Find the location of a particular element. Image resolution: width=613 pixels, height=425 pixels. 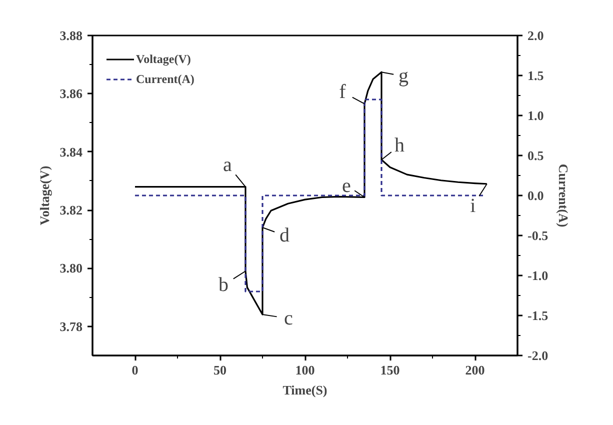

y-tick-label: 3.80 is located at coordinates (71, 268).